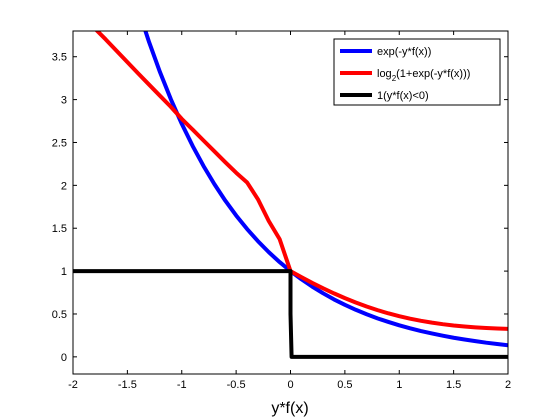  I want to click on x-tick-label: -1.5, so click(127, 385).